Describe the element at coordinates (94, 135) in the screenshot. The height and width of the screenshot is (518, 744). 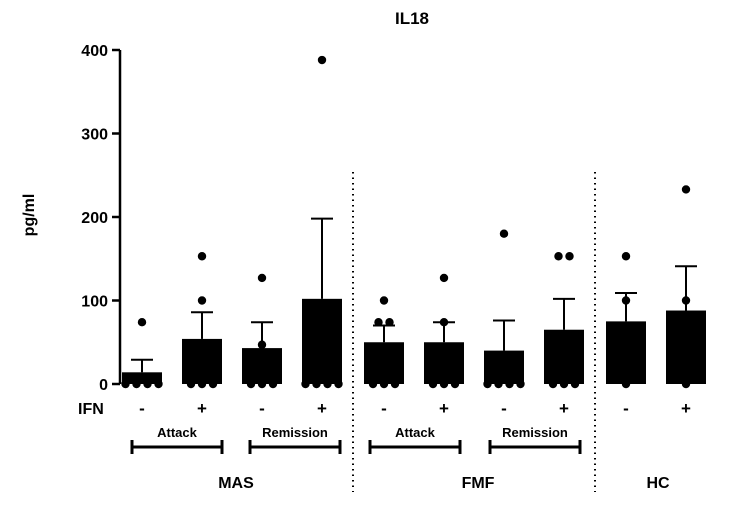
I see `y-tick-label: 300` at that location.